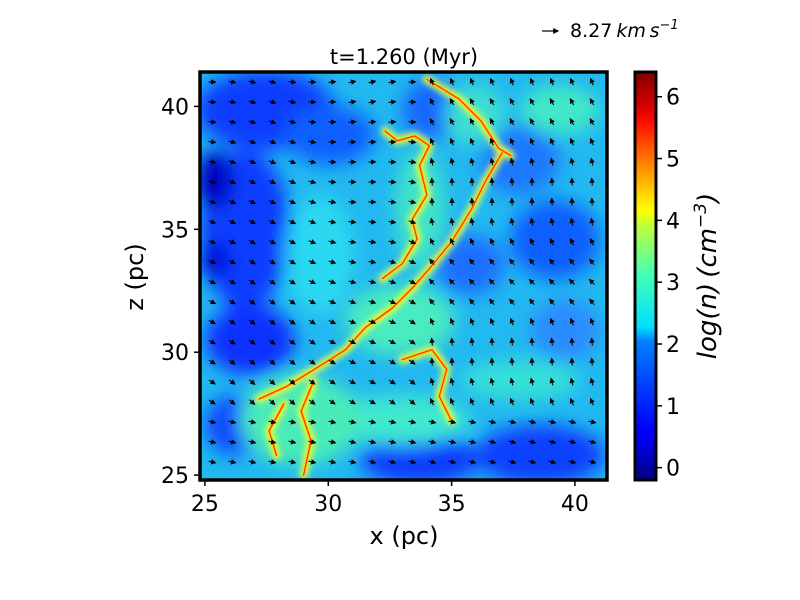  I want to click on x-axis: 25 30 35 40, so click(390, 498).